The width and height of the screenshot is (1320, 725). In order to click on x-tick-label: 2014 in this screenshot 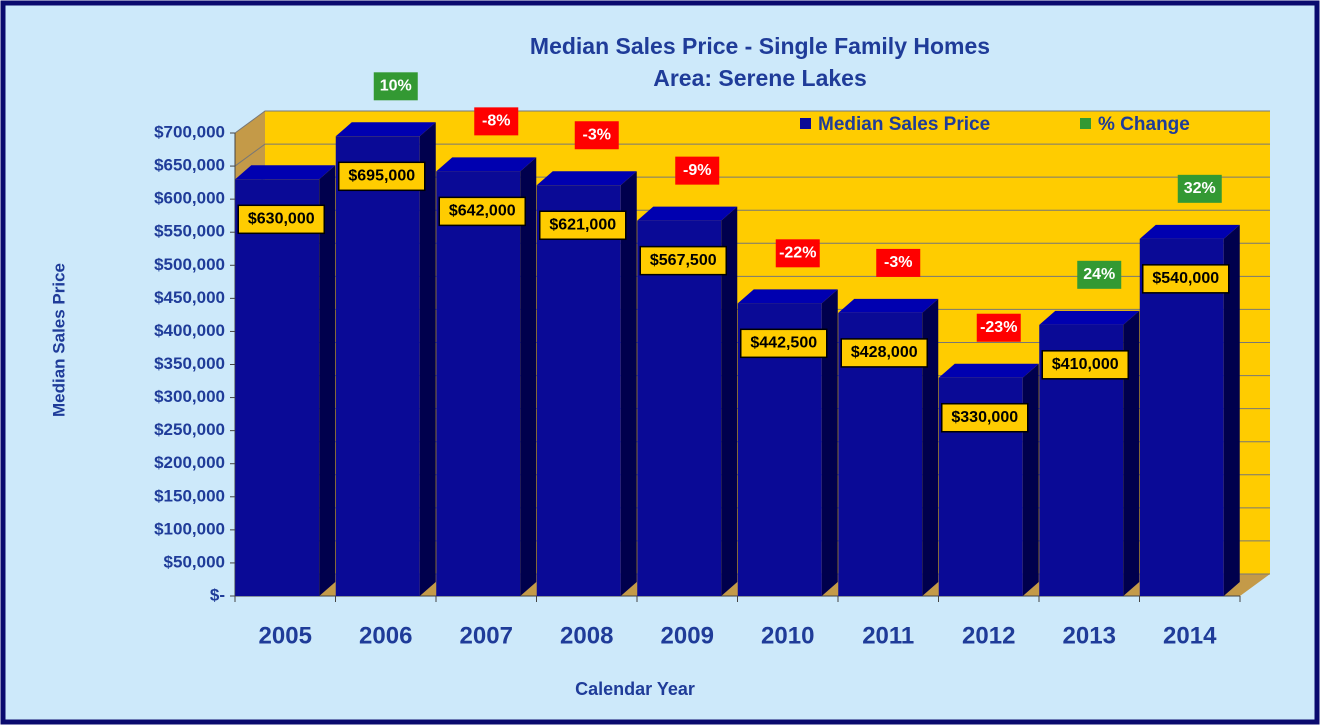, I will do `click(1190, 635)`.